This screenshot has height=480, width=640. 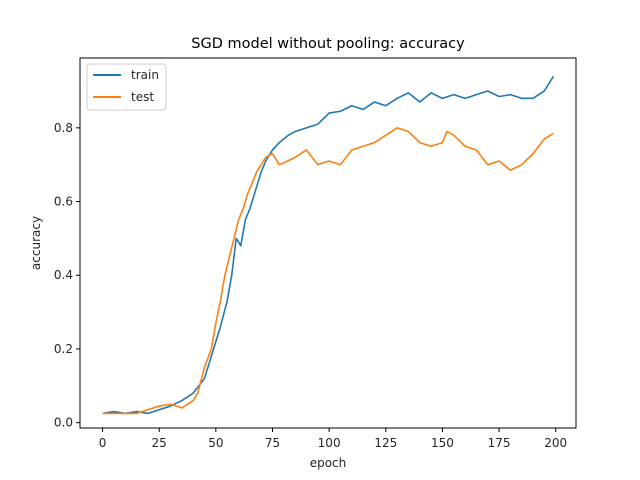 What do you see at coordinates (126, 87) in the screenshot?
I see `legend: train test` at bounding box center [126, 87].